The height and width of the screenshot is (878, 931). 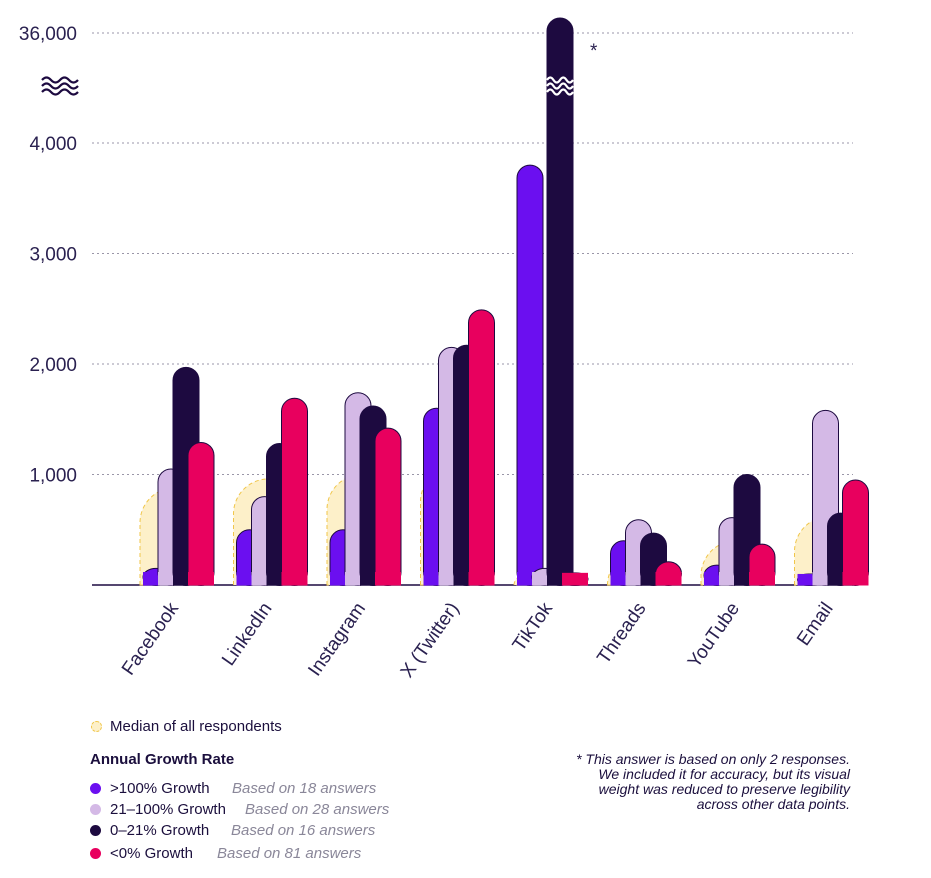 I want to click on legend-item: 0–21% Growth Based on 16 answers, so click(x=239, y=830).